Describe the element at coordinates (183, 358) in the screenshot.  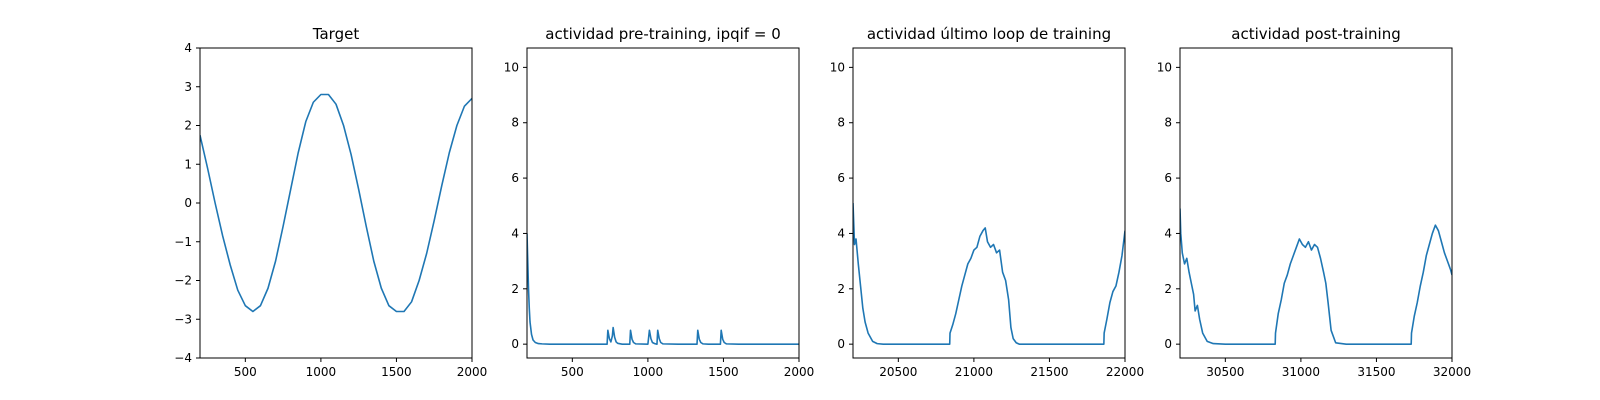
I see `y-tick-label: −4` at that location.